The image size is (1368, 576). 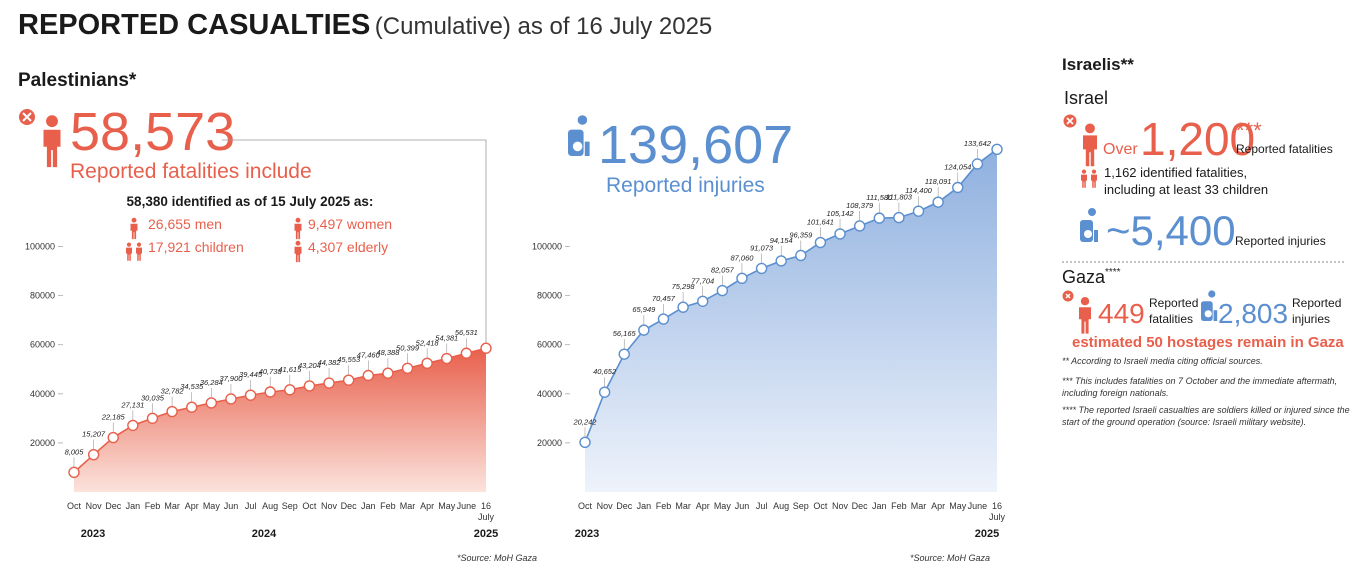 What do you see at coordinates (781, 506) in the screenshot?
I see `x-tick-label: Aug` at bounding box center [781, 506].